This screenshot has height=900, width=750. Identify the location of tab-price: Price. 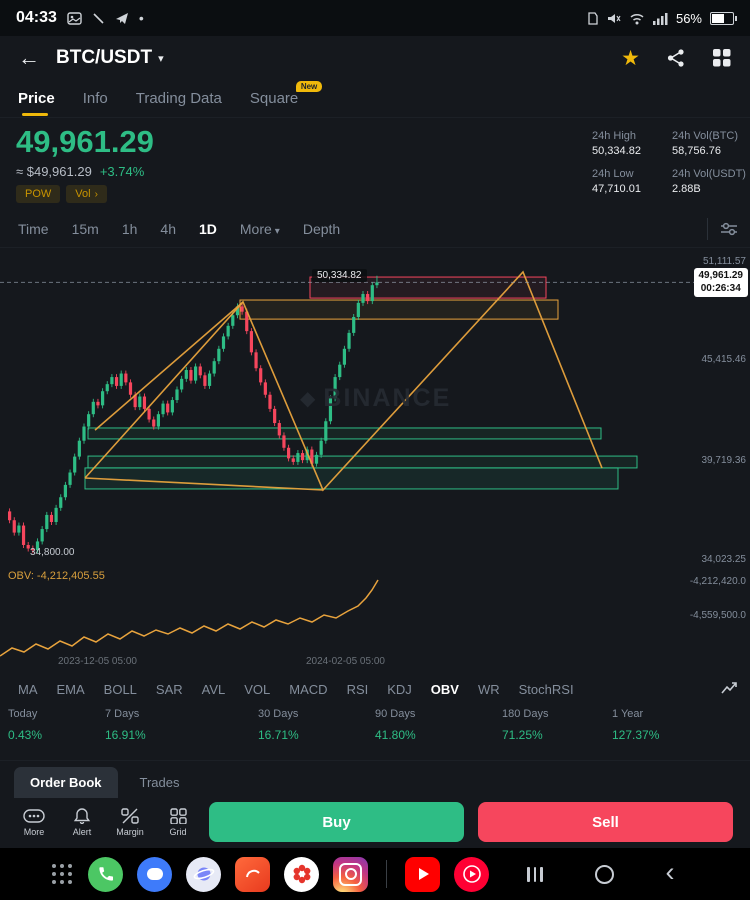
(36, 103).